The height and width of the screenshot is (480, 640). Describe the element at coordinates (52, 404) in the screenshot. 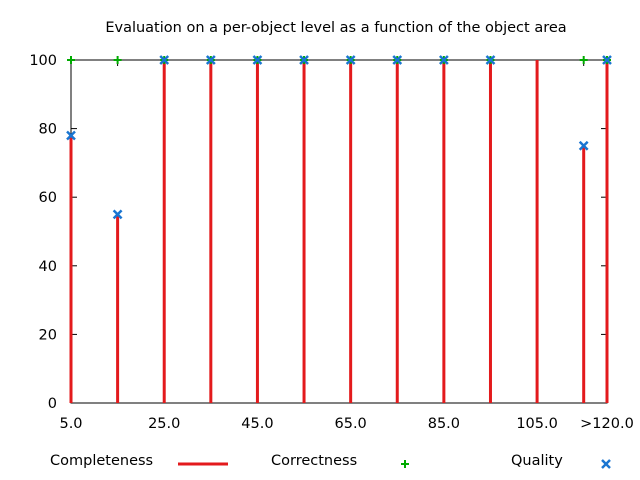

I see `y-tick-label: 0` at that location.